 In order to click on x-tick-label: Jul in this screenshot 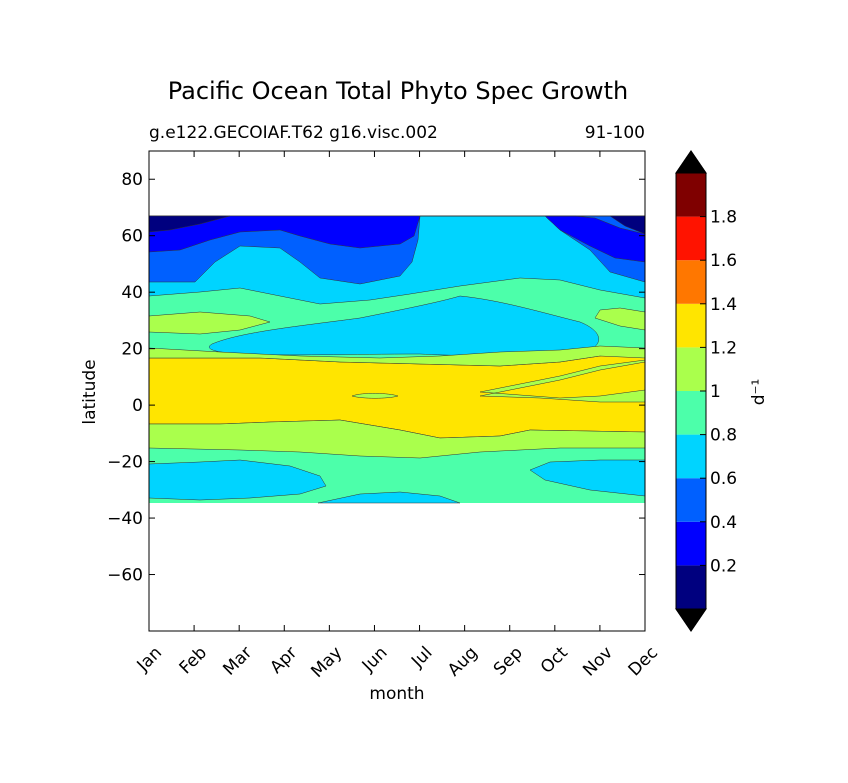, I will do `click(421, 657)`.